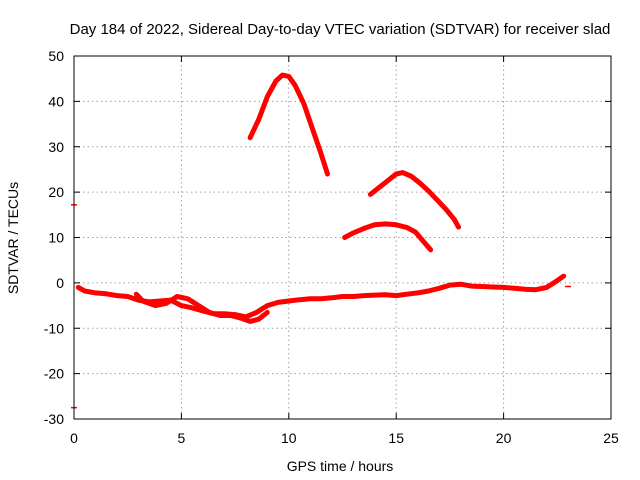 This screenshot has width=640, height=480. Describe the element at coordinates (321, 296) in the screenshot. I see `series-main-trace` at that location.